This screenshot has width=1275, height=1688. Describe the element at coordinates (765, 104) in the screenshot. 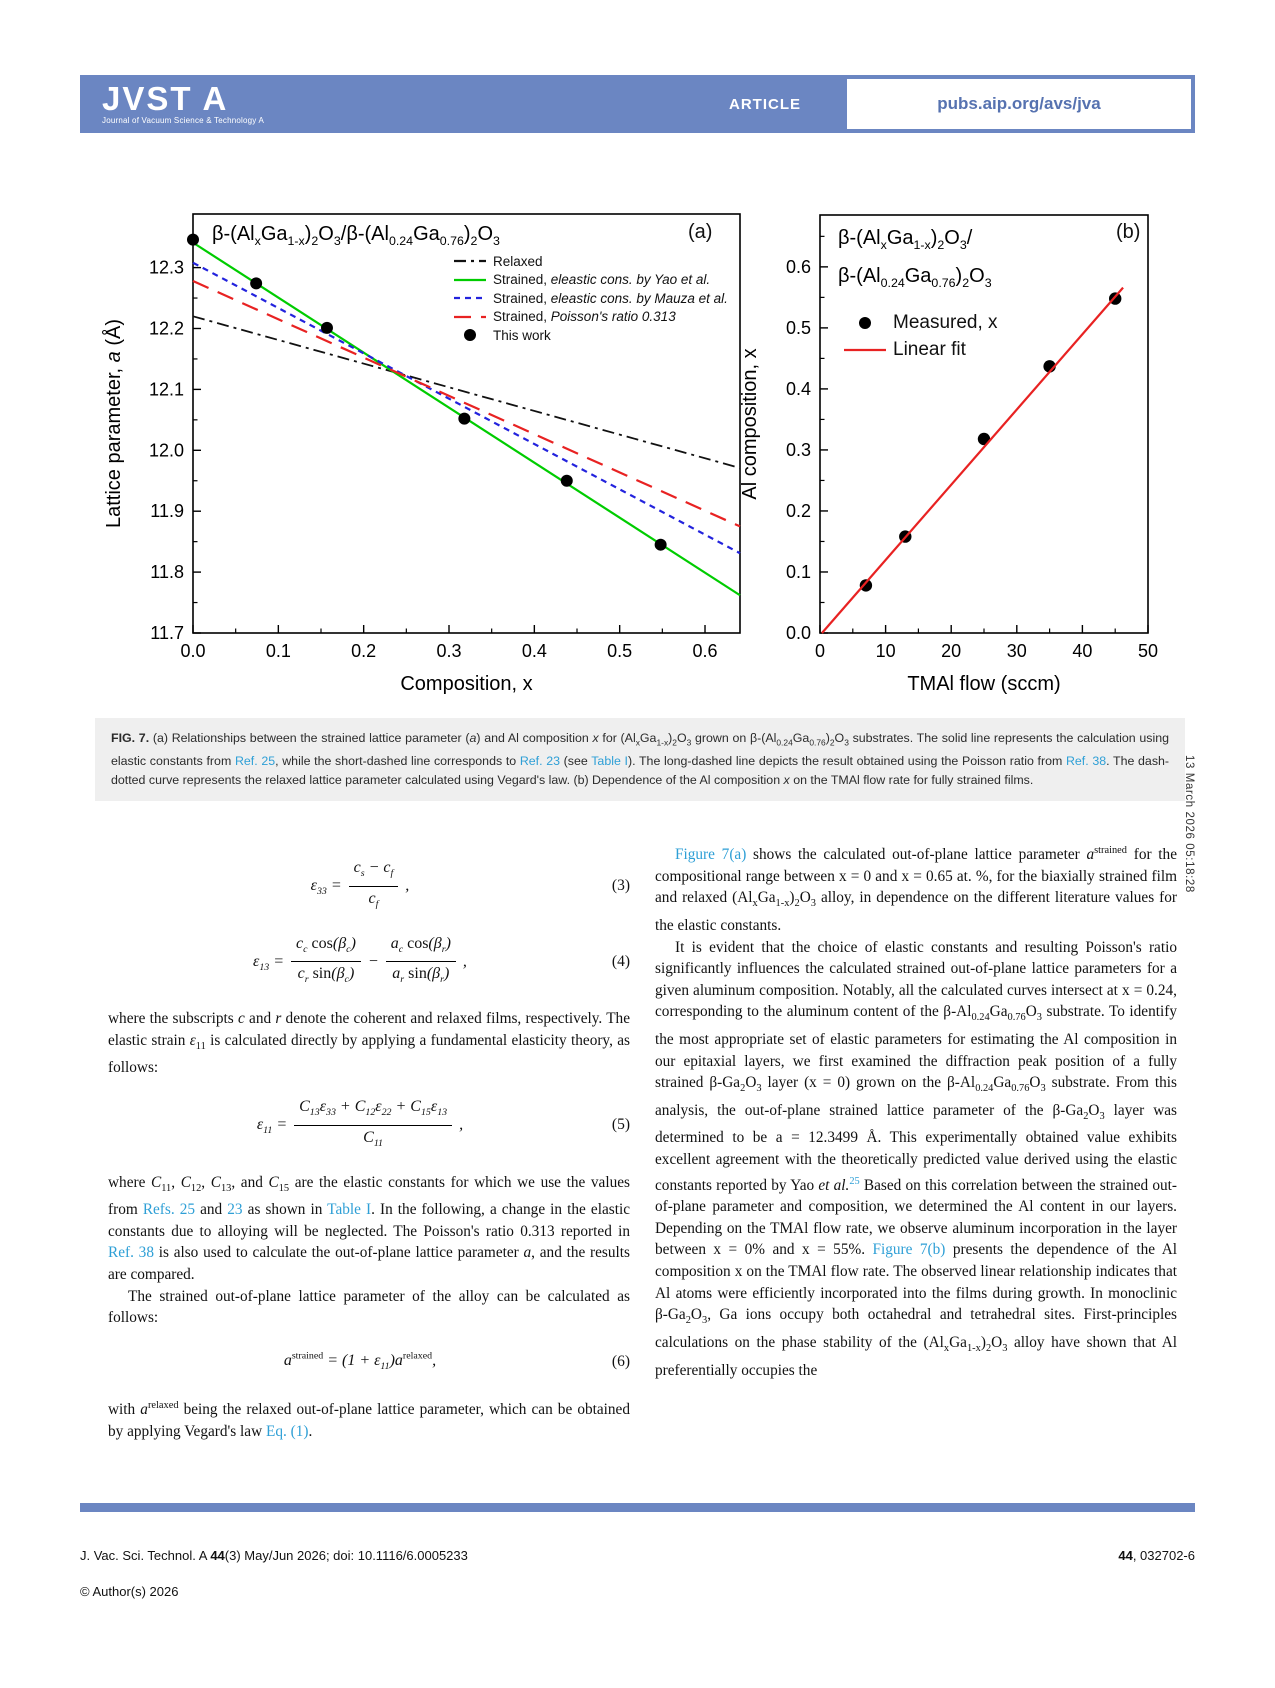

I see `article-type-label: ARTICLE` at that location.